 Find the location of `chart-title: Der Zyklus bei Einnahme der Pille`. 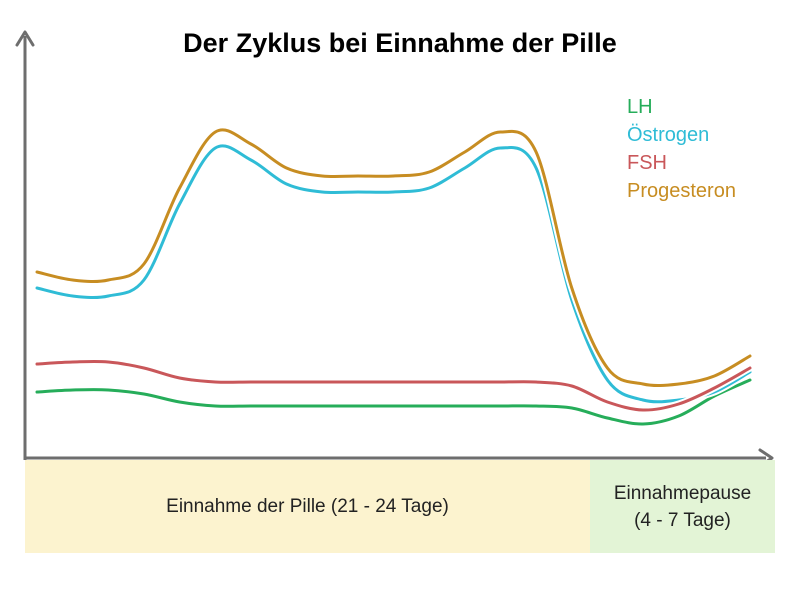

chart-title: Der Zyklus bei Einnahme der Pille is located at coordinates (400, 43).